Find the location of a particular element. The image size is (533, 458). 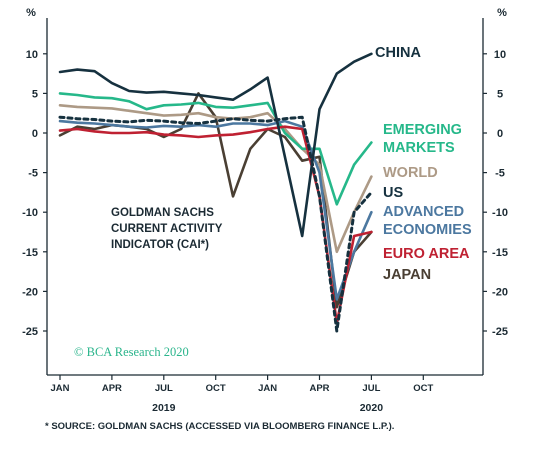

y-tick-left: -10 is located at coordinates (30, 213).